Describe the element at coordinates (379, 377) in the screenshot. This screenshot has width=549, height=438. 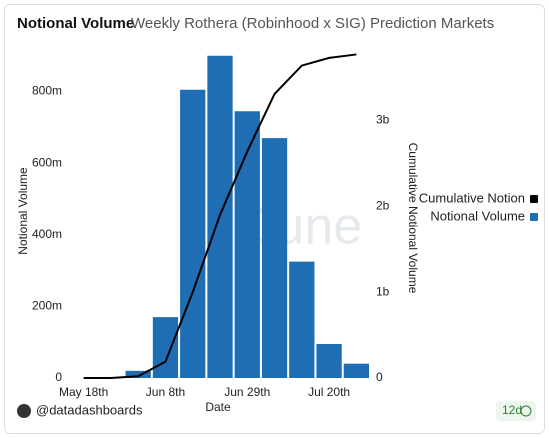
I see `y2-tick-label: 0` at that location.